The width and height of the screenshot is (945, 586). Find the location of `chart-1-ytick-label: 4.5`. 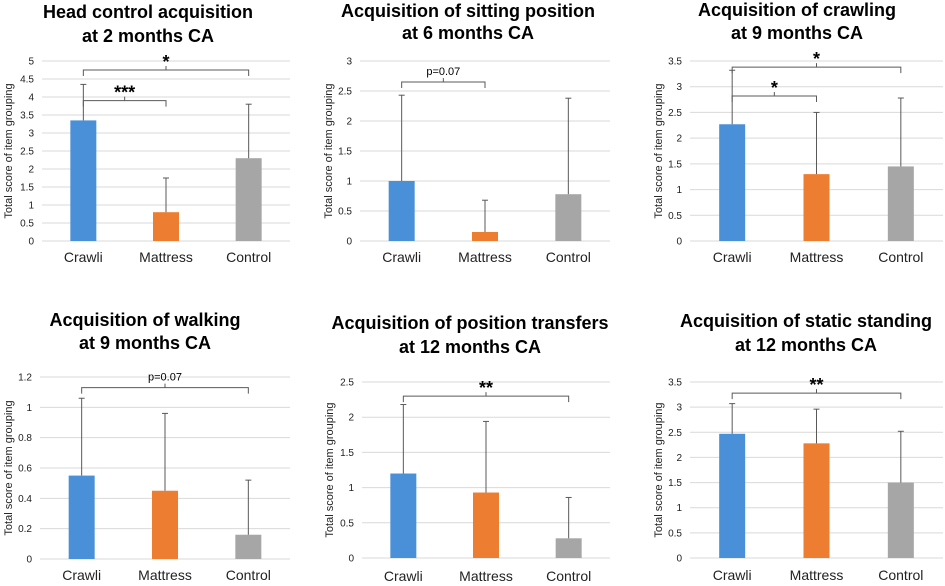

chart-1-ytick-label: 4.5 is located at coordinates (27, 80).